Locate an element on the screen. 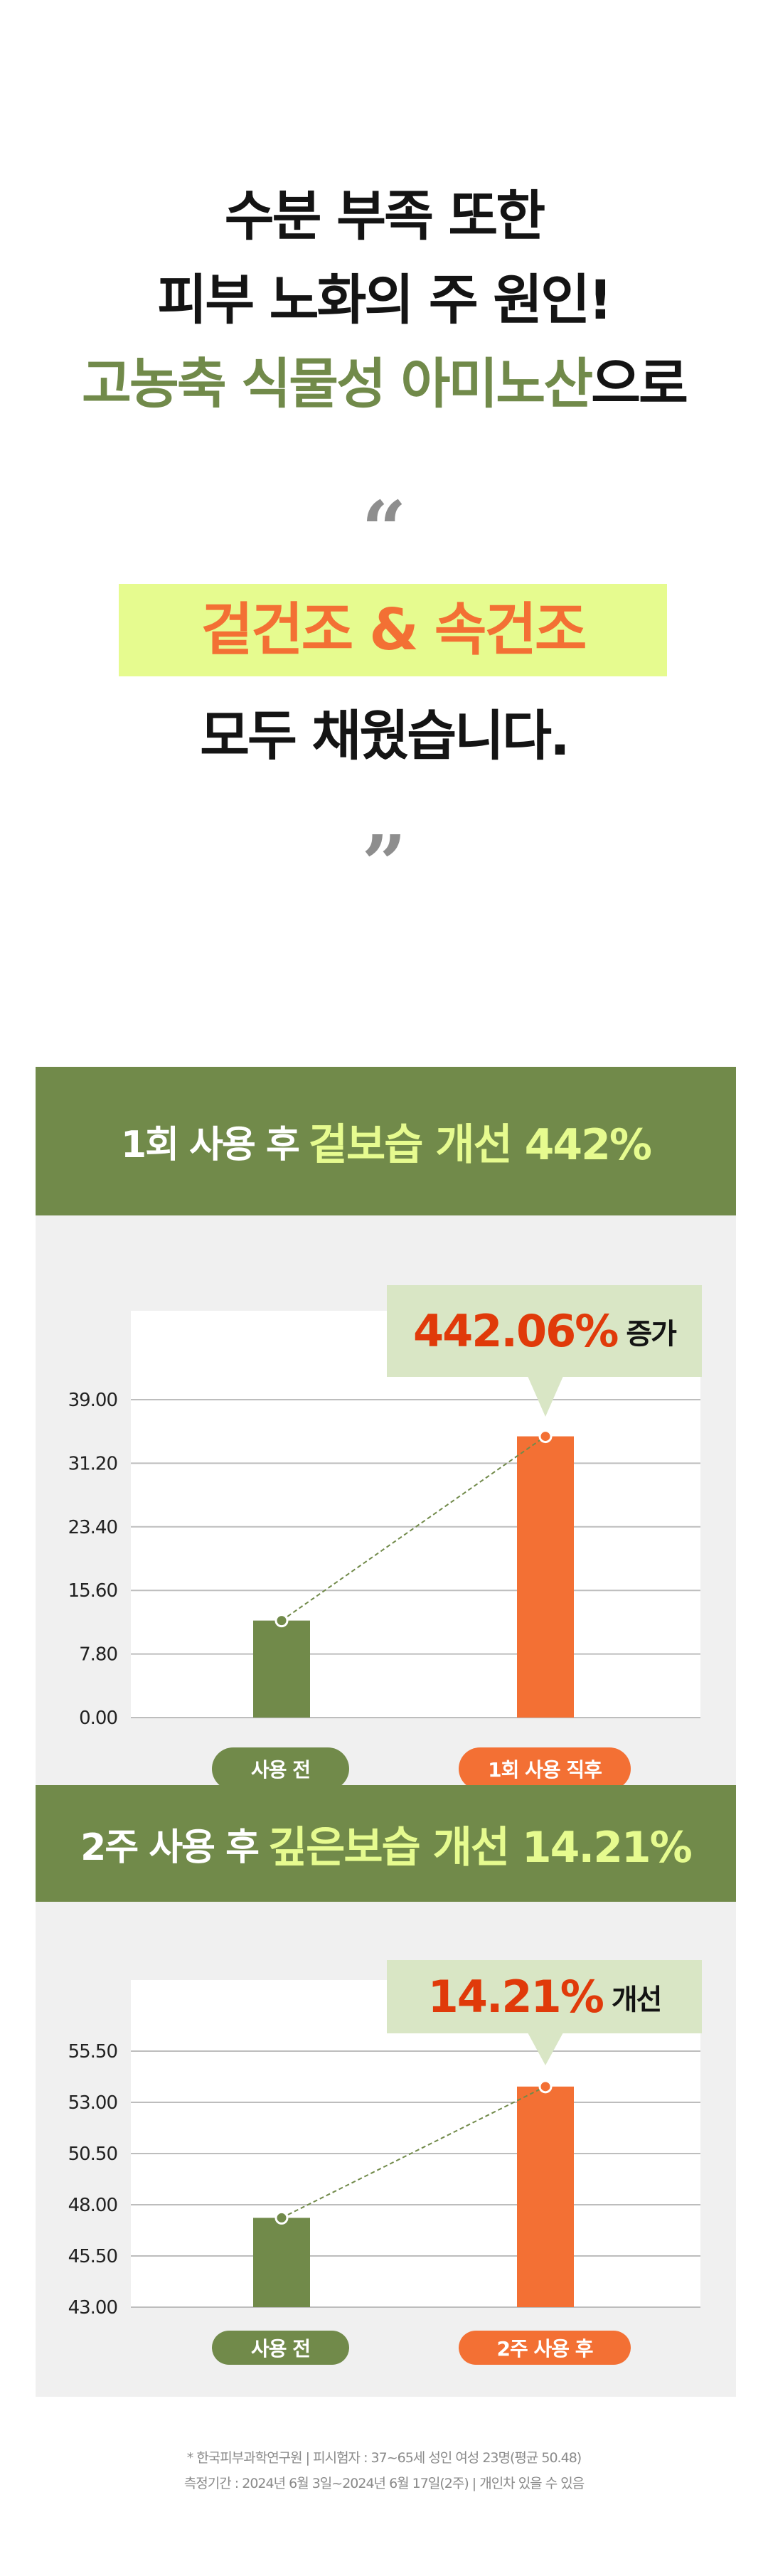 The width and height of the screenshot is (768, 2576). highlight-text: 겉건조 & 속건조 is located at coordinates (394, 630).